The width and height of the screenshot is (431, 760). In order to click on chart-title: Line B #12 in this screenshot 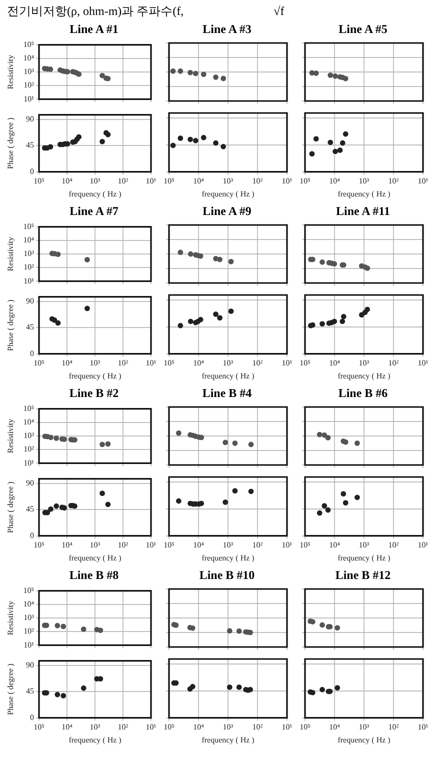, I will do `click(363, 576)`.